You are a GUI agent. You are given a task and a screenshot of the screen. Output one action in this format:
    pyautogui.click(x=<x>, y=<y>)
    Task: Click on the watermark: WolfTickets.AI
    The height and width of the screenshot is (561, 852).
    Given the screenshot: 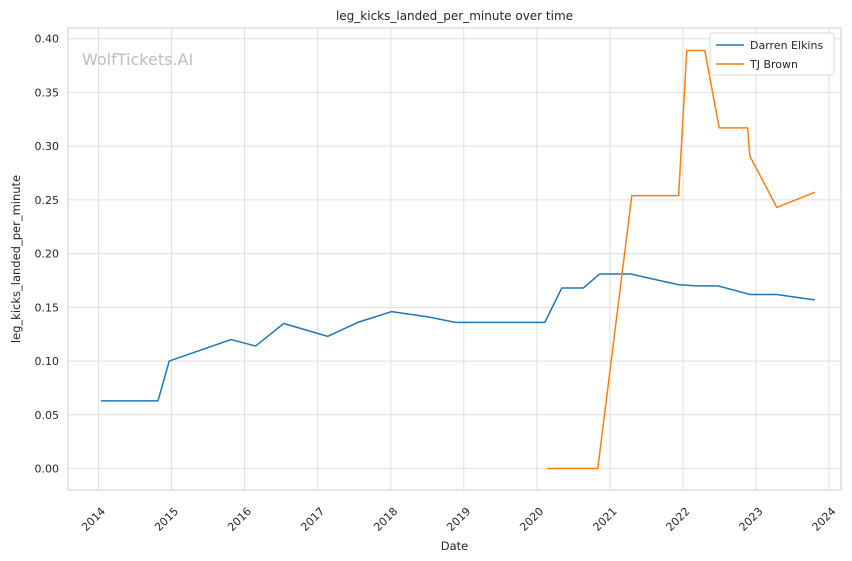 What is the action you would take?
    pyautogui.click(x=137, y=59)
    